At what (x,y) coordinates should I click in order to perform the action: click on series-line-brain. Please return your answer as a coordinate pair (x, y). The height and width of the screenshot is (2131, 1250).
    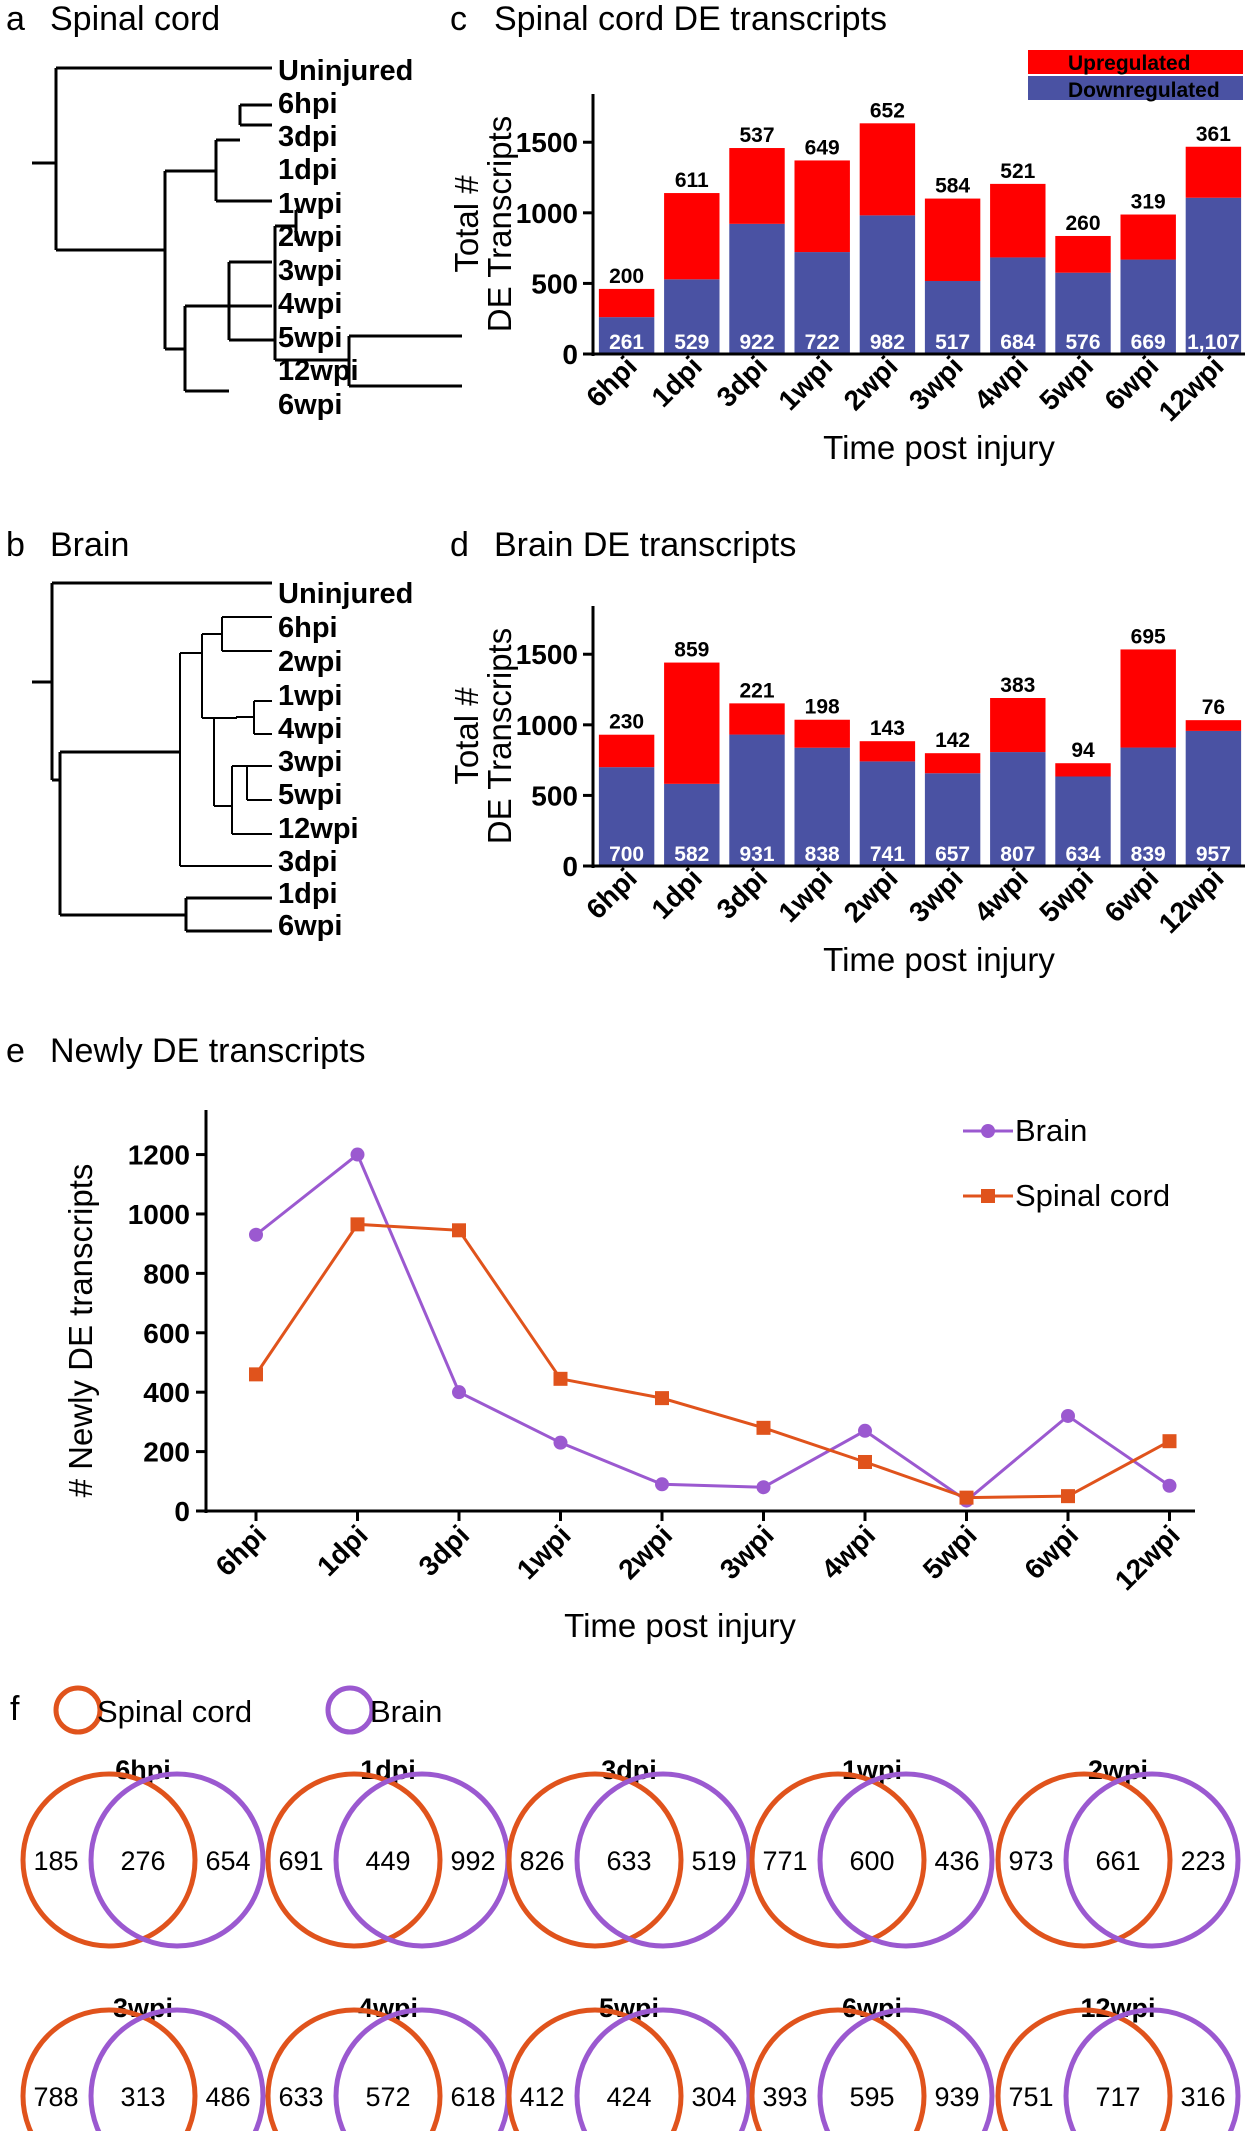
    Looking at the image, I should click on (713, 1327).